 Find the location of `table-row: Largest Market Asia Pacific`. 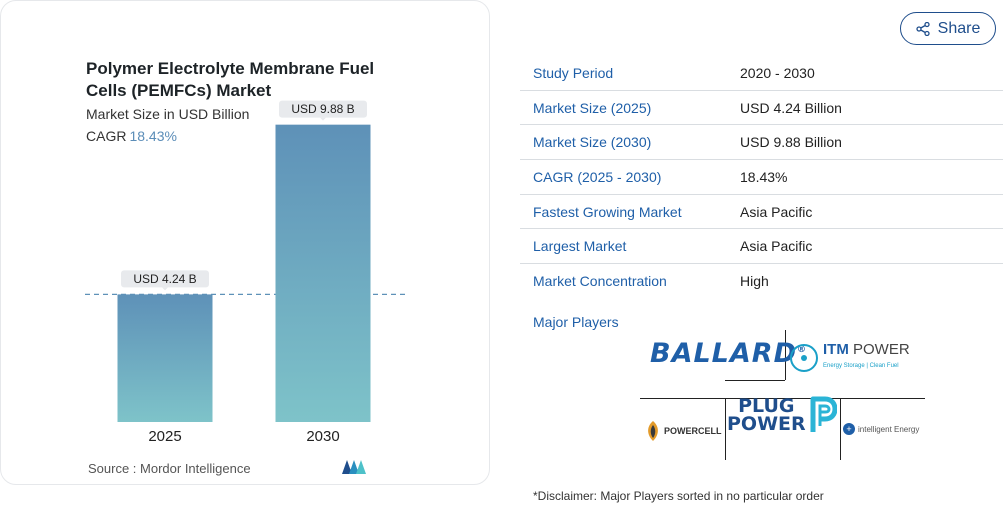

table-row: Largest Market Asia Pacific is located at coordinates (761, 247).